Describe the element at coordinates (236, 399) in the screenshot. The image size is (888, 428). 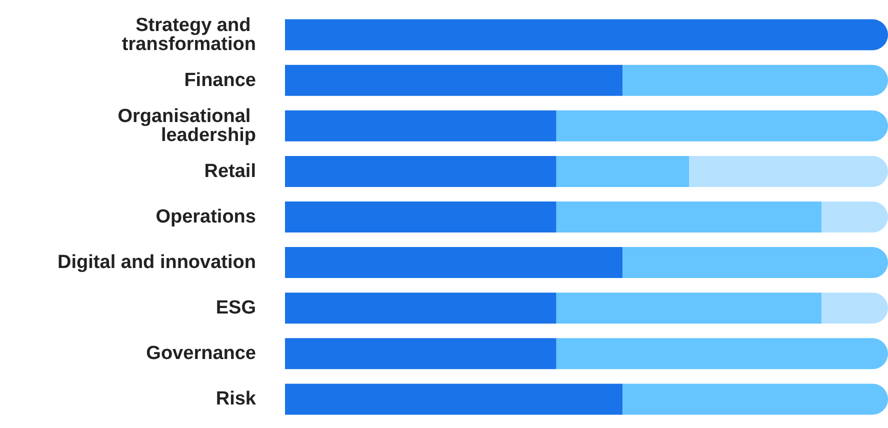
I see `y-tick-label: Risk` at that location.